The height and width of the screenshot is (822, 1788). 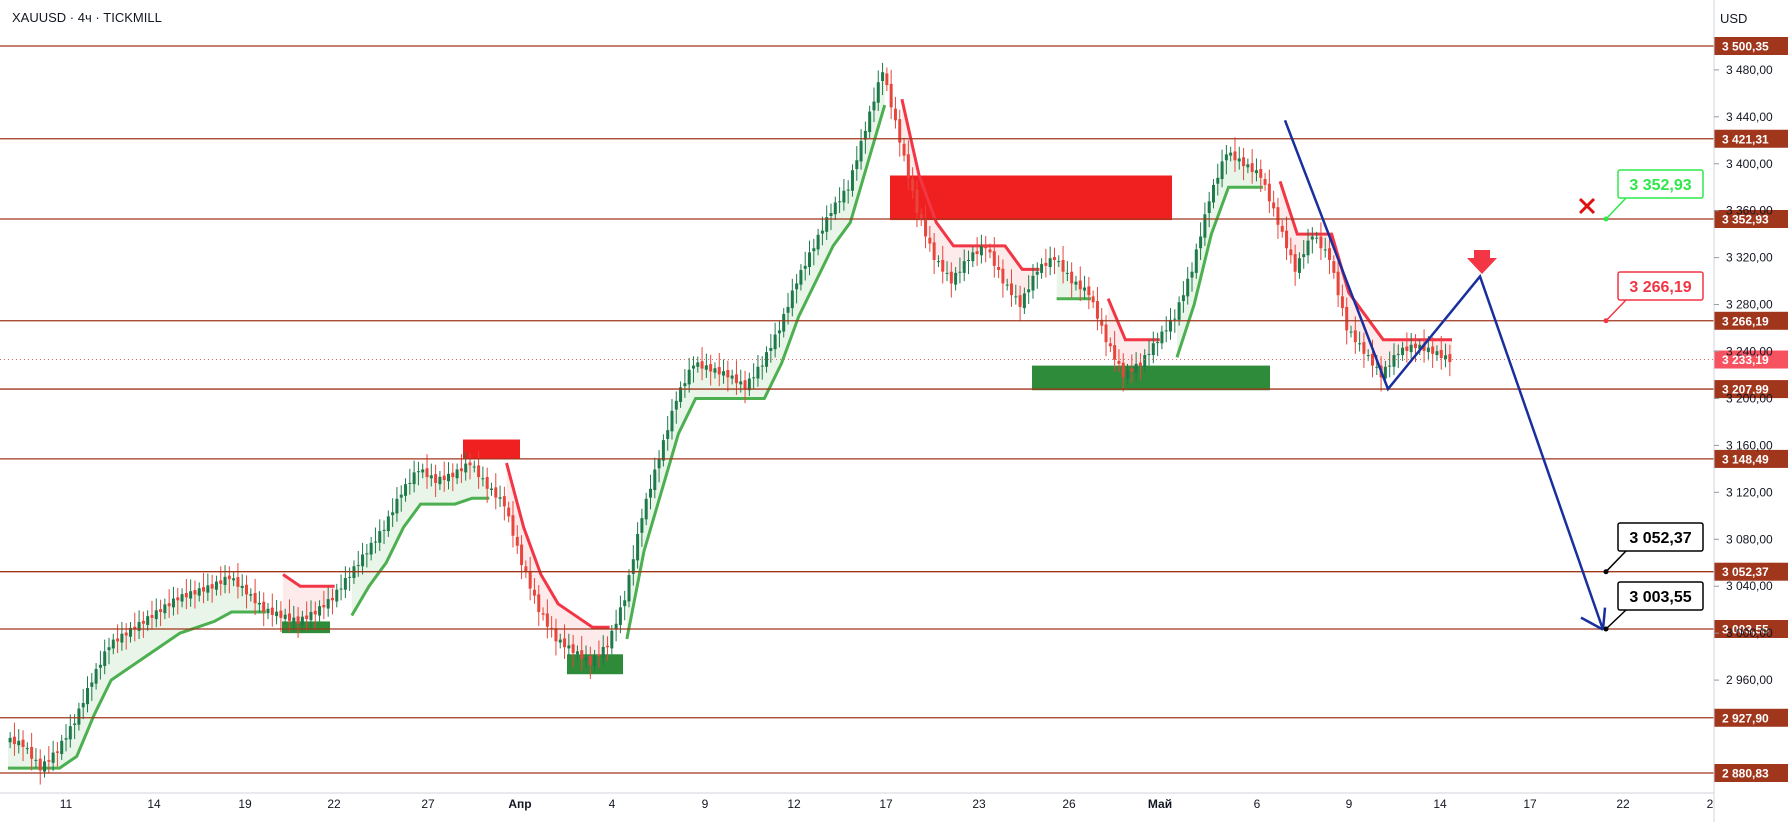 What do you see at coordinates (1606, 219) in the screenshot?
I see `callout-anchor` at bounding box center [1606, 219].